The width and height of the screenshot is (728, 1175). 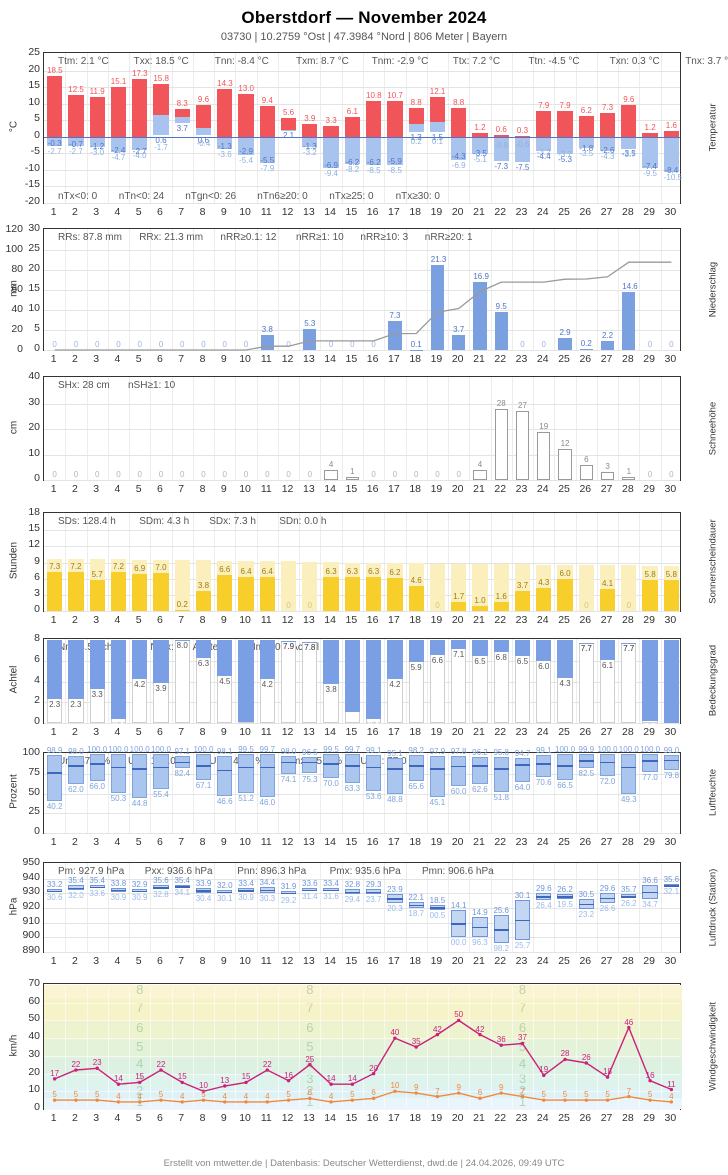 What do you see at coordinates (586, 649) in the screenshot?
I see `cloud-label-max: 7.7` at bounding box center [586, 649].